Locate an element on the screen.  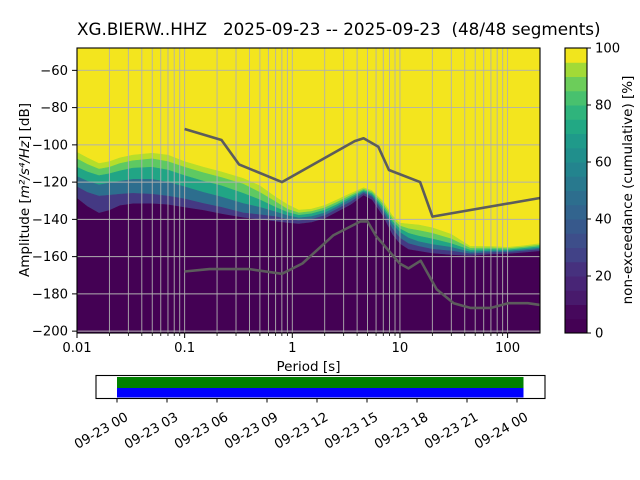
nhnm-line is located at coordinates (362, 172).